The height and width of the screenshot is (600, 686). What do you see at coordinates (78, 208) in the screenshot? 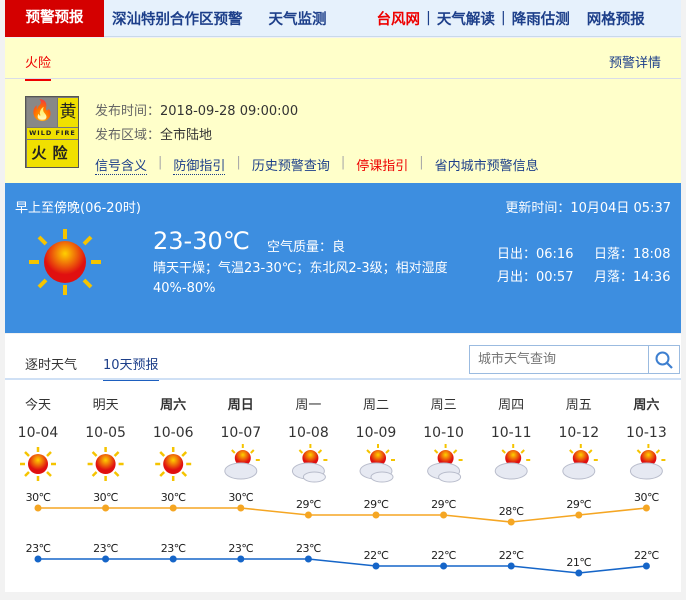
I see `period: 早上至傍晚(06-20时)` at bounding box center [78, 208].